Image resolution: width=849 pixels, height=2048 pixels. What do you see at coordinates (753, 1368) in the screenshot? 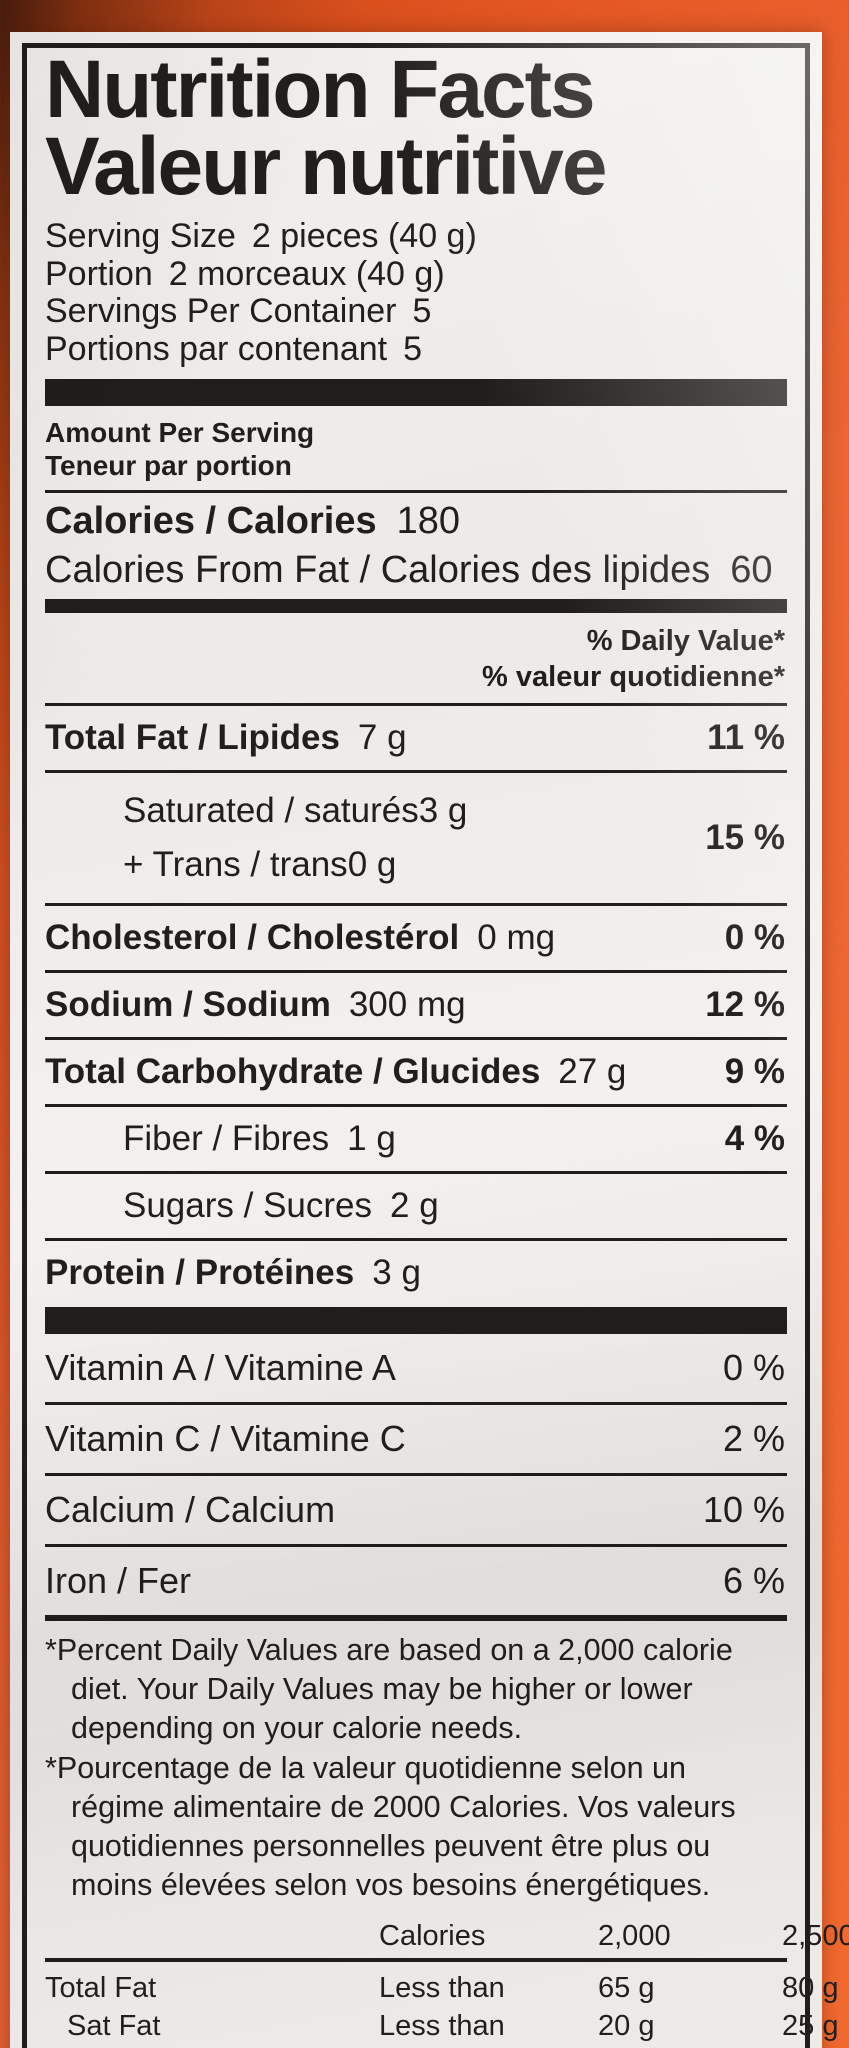
I see `vitamin-a-dv: 0 %` at bounding box center [753, 1368].